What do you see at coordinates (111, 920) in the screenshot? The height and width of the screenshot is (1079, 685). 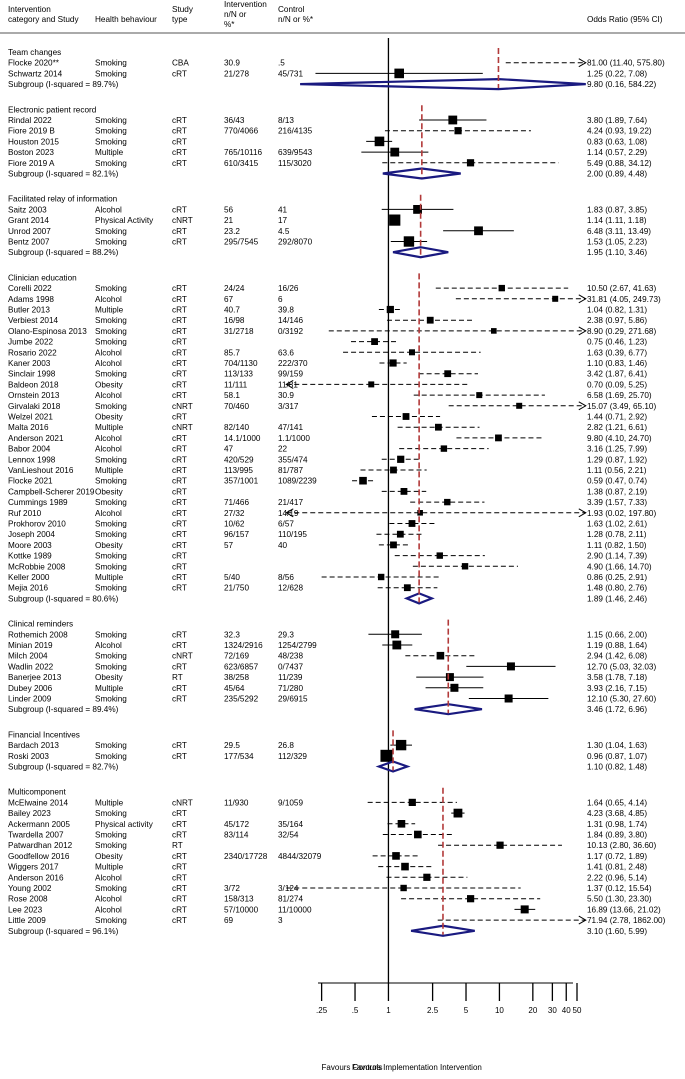 I see `study-6-11-behaviour: Smoking` at bounding box center [111, 920].